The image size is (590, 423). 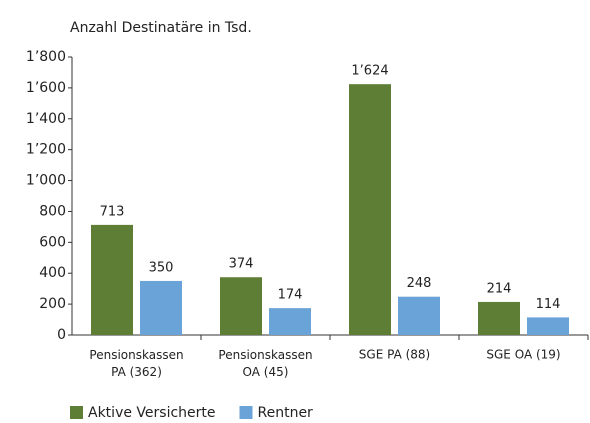 What do you see at coordinates (52, 211) in the screenshot?
I see `y-tick-label: 800` at bounding box center [52, 211].